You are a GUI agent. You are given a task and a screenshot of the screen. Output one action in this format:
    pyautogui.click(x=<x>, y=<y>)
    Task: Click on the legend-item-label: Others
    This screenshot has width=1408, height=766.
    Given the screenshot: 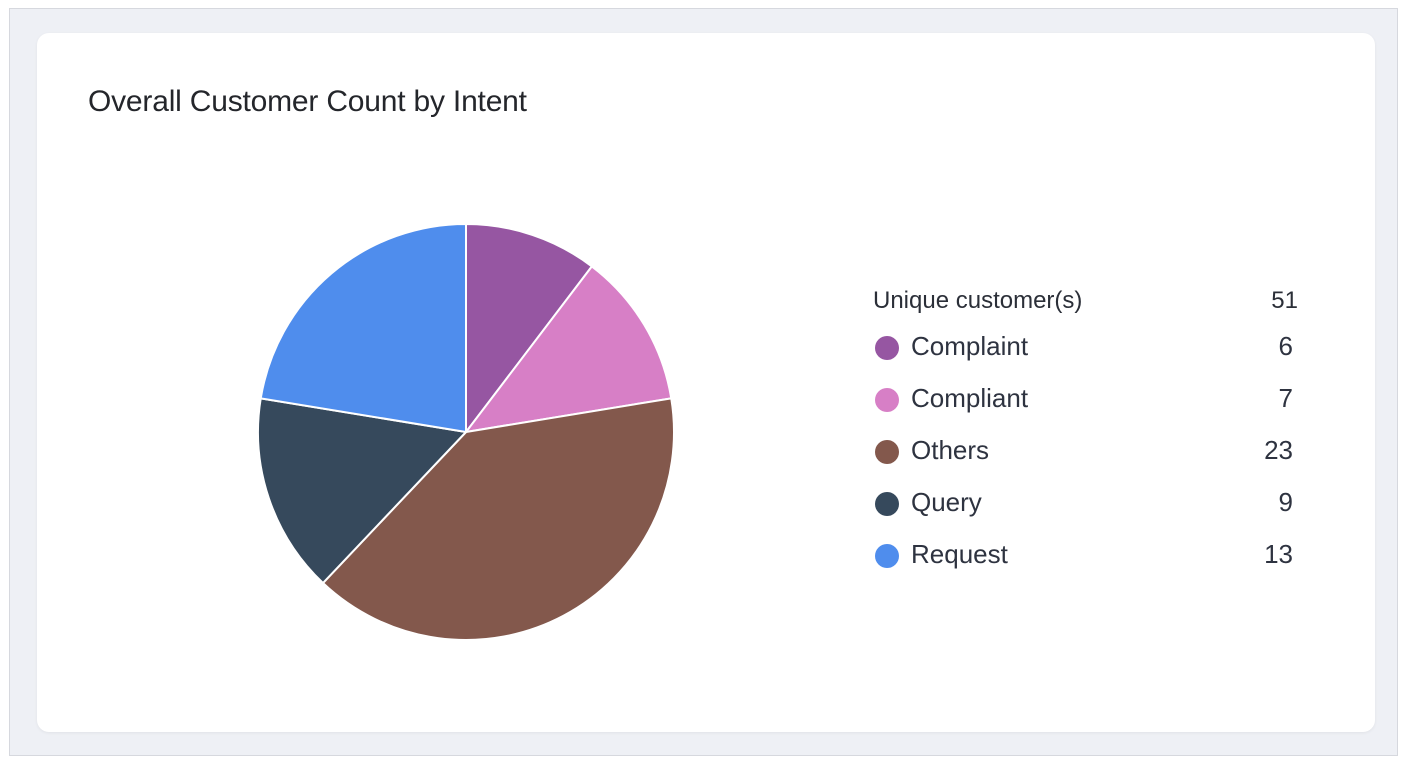 What is the action you would take?
    pyautogui.click(x=950, y=450)
    